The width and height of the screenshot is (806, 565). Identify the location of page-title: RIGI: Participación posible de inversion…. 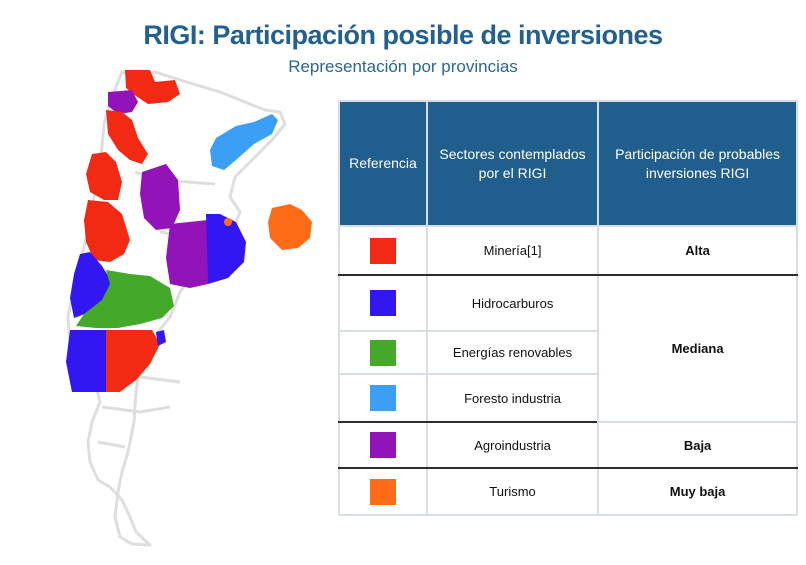
(403, 35).